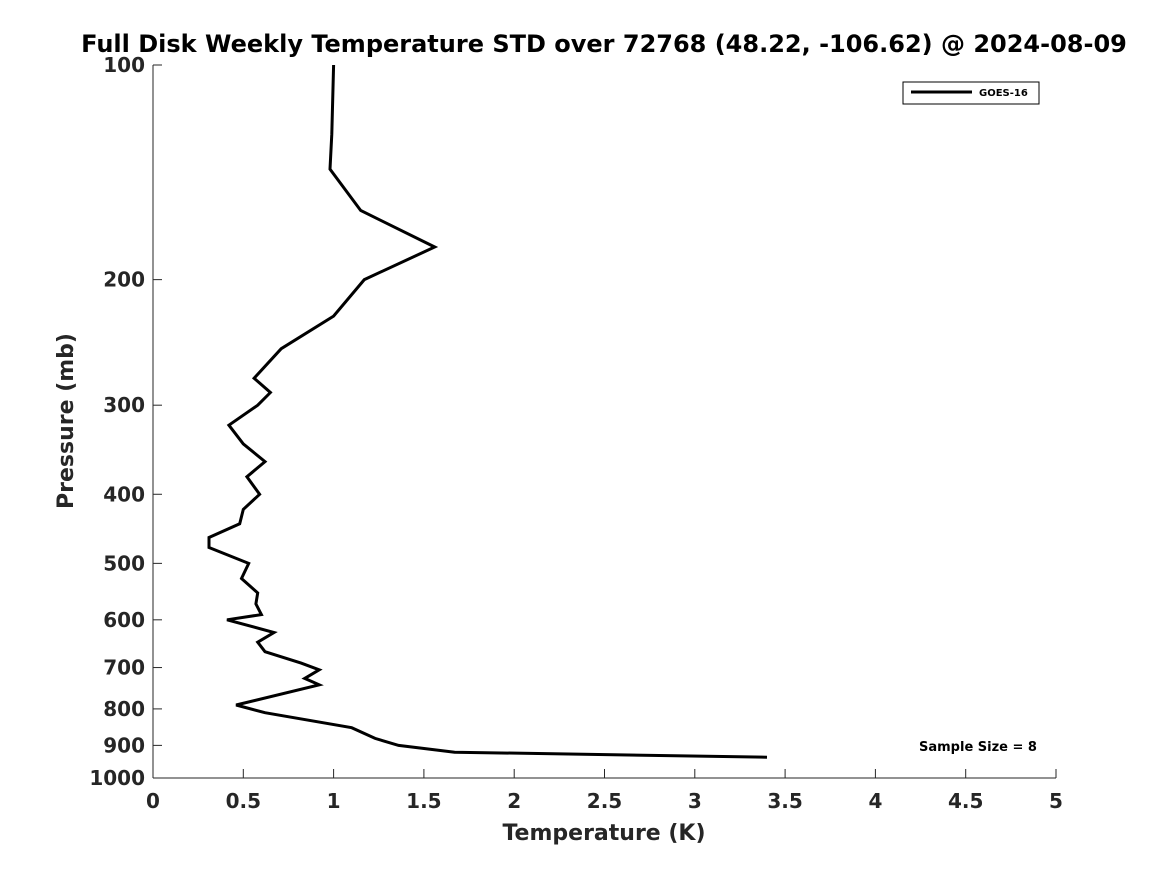  I want to click on y-tick-label: 900, so click(124, 745).